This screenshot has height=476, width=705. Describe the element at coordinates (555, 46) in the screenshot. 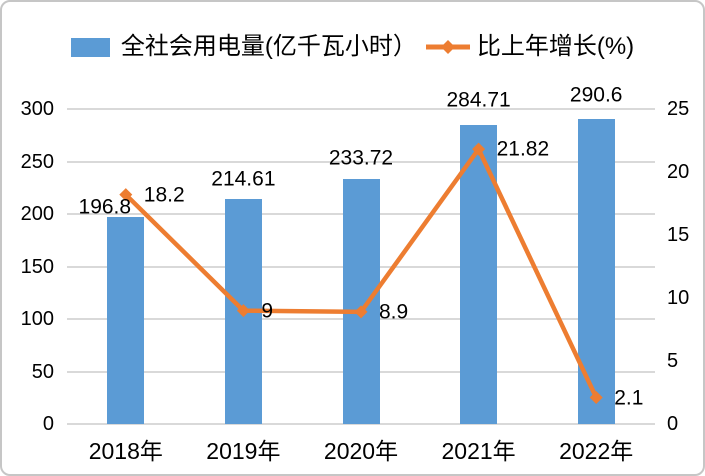

I see `legend-line-label: 比上年增长(%)` at that location.